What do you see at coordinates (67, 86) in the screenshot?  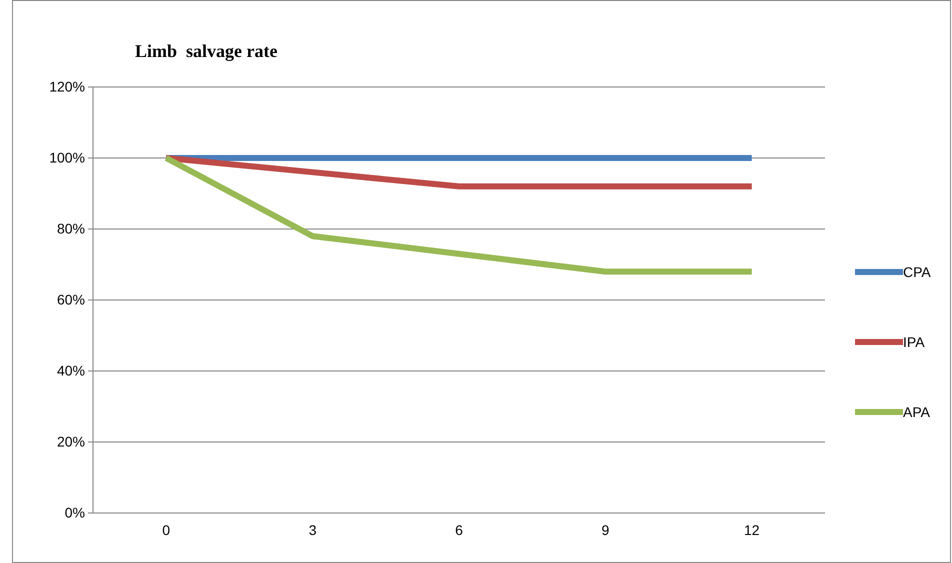 I see `y-tick-label: 120%` at bounding box center [67, 86].